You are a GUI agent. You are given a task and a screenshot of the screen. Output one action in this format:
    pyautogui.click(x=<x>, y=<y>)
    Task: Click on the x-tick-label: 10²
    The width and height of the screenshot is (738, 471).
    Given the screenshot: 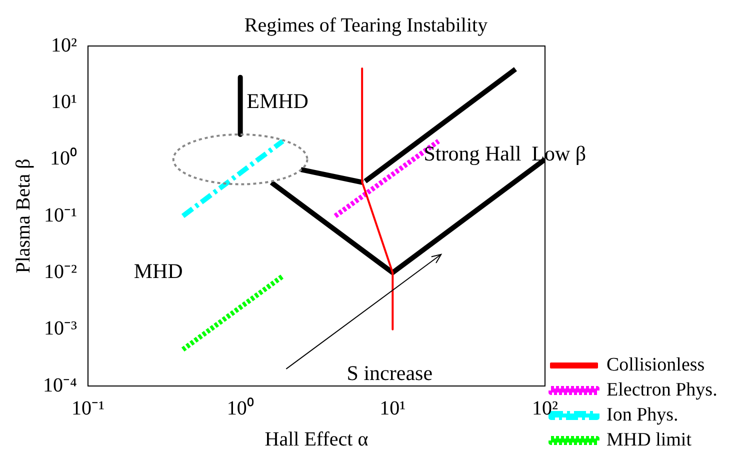 What is the action you would take?
    pyautogui.click(x=545, y=408)
    